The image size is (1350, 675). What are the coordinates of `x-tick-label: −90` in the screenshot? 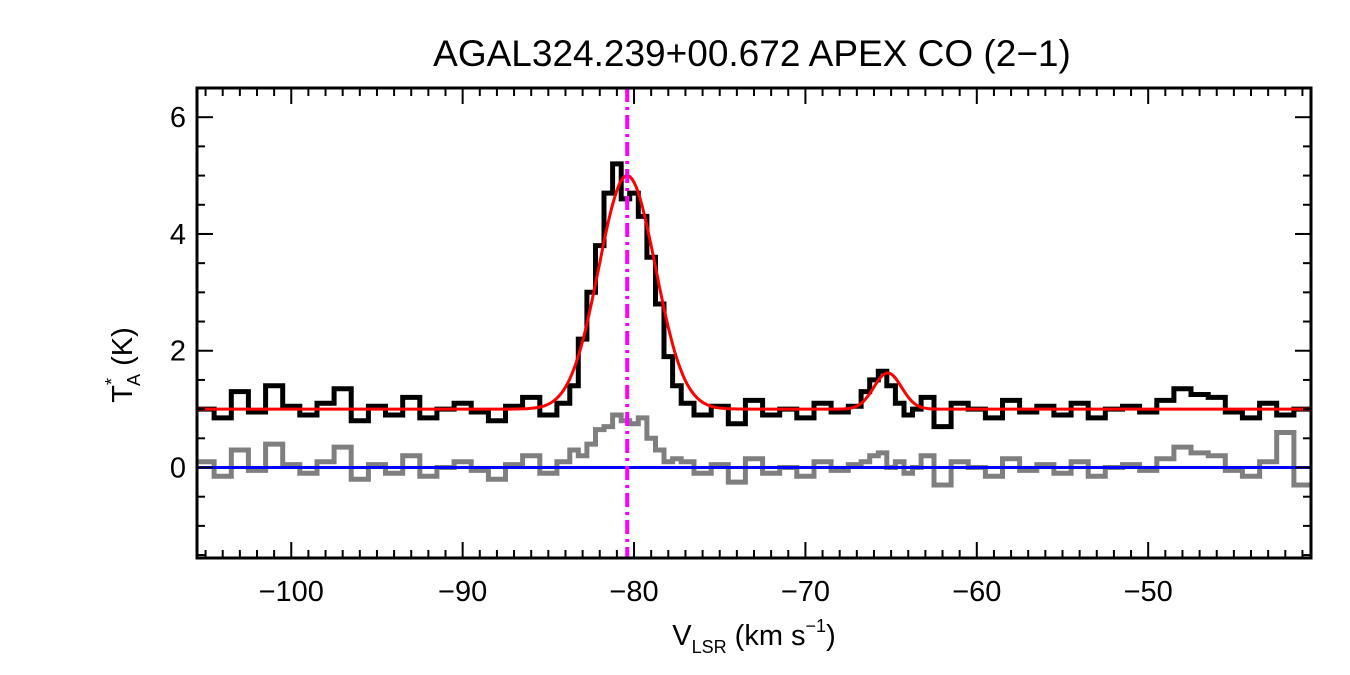 It's located at (462, 592).